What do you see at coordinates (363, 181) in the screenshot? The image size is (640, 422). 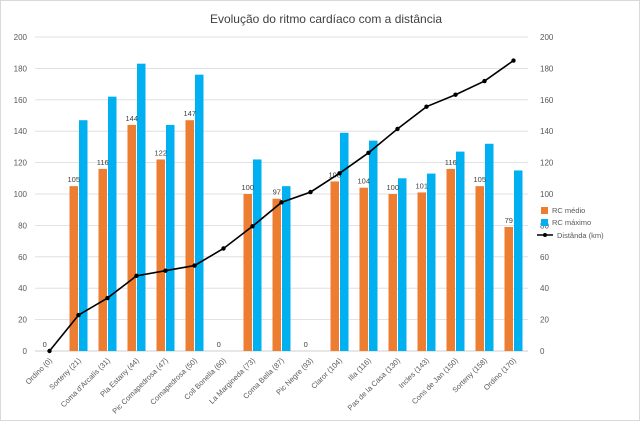 I see `data-label-rc-medio: 104` at bounding box center [363, 181].